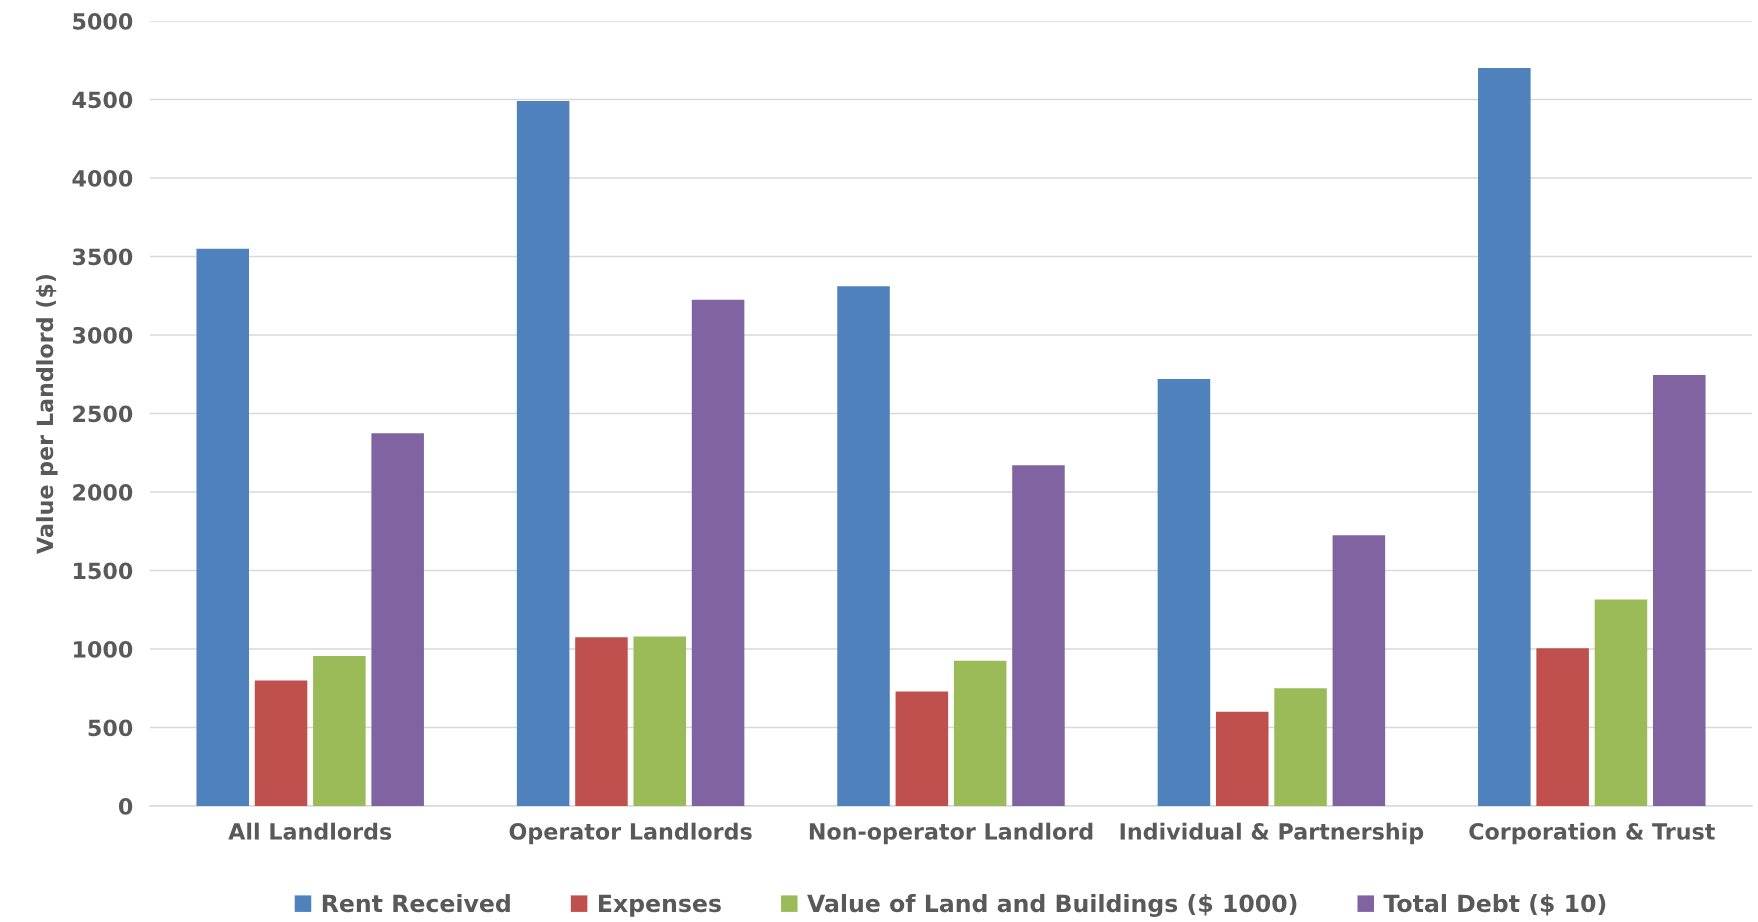  What do you see at coordinates (110, 728) in the screenshot?
I see `y-tick-label: 500` at bounding box center [110, 728].